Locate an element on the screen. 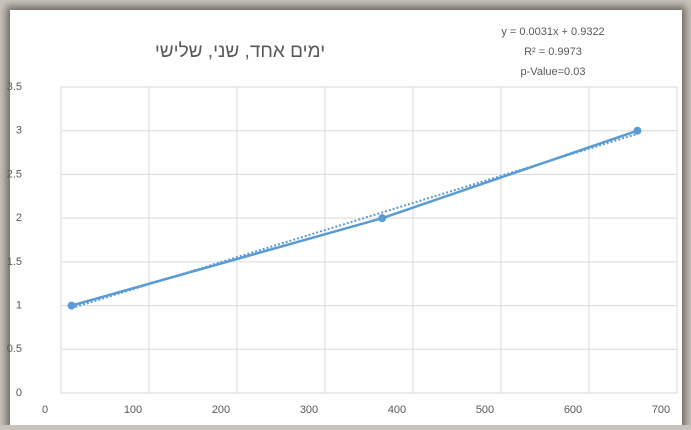 The height and width of the screenshot is (430, 691). annotation: y = 0.0031x + 0.9322 is located at coordinates (552, 32).